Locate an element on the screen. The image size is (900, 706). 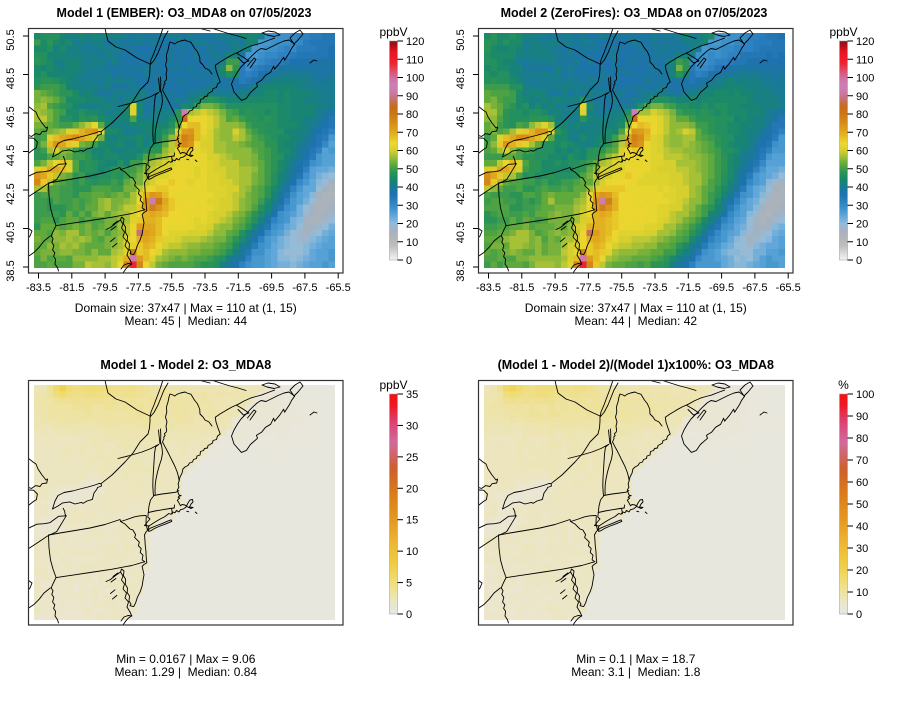
svg-text: Model 1 - Model 2: O3_MDA8 is located at coordinates (185, 365).